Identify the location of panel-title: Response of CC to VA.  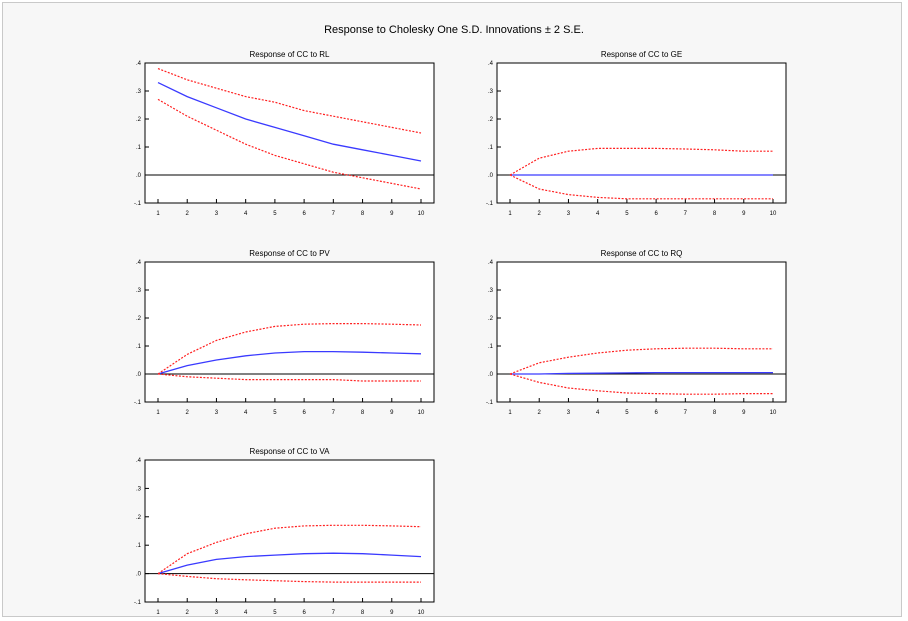
(290, 451).